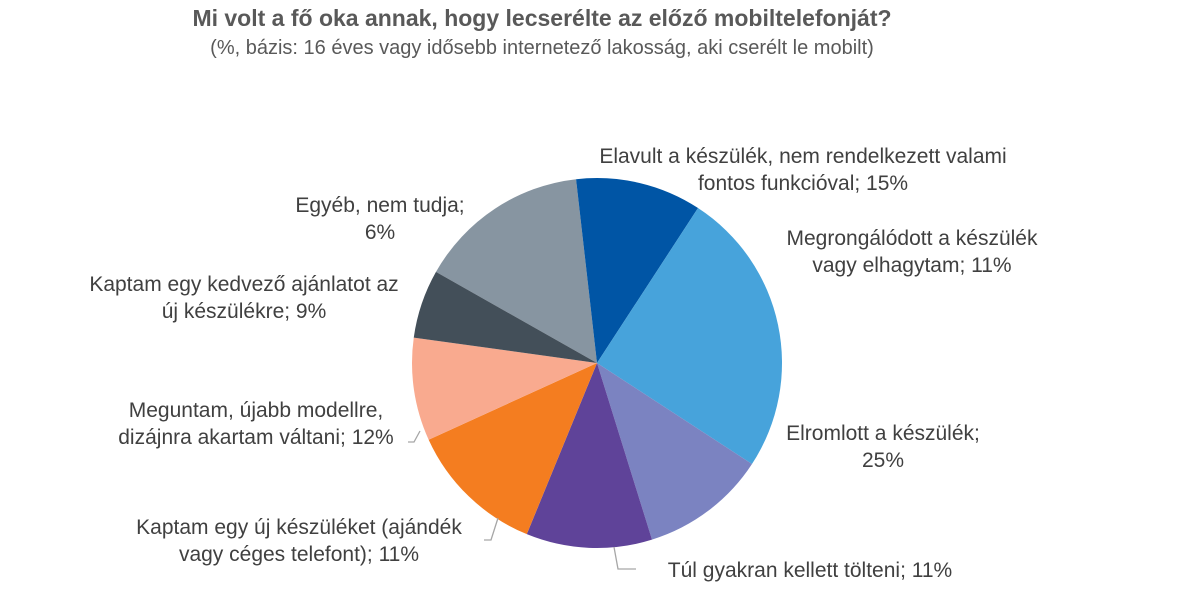 The width and height of the screenshot is (1197, 595). What do you see at coordinates (912, 238) in the screenshot?
I see `slice-label-line: Megrongálódott a készülék` at bounding box center [912, 238].